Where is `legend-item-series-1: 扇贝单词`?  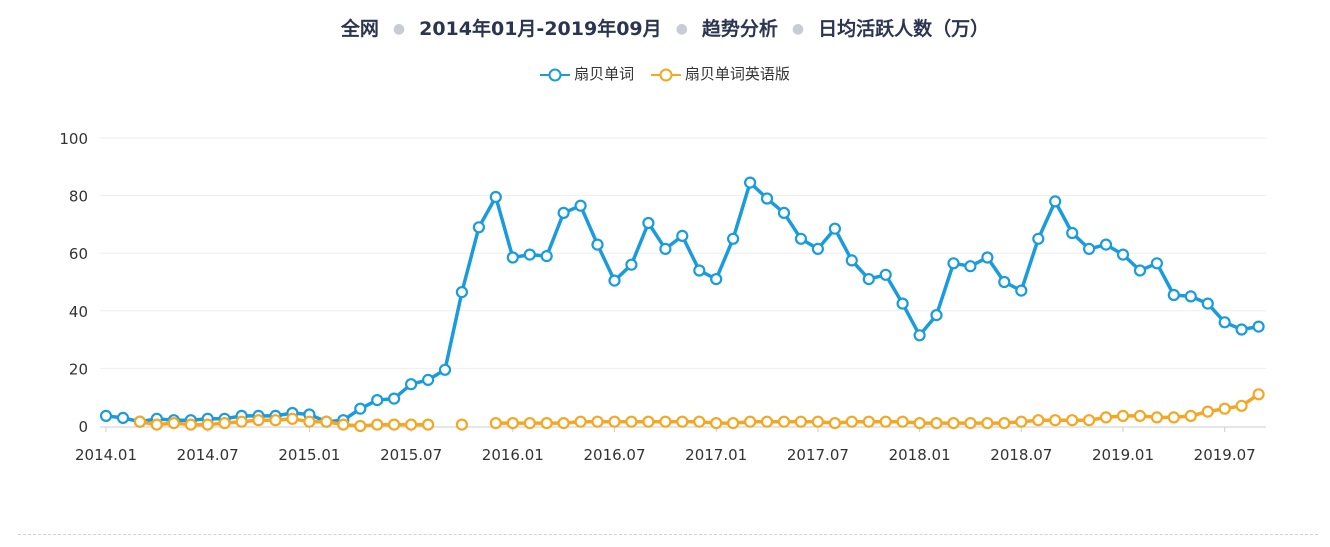 legend-item-series-1: 扇贝单词 is located at coordinates (587, 73).